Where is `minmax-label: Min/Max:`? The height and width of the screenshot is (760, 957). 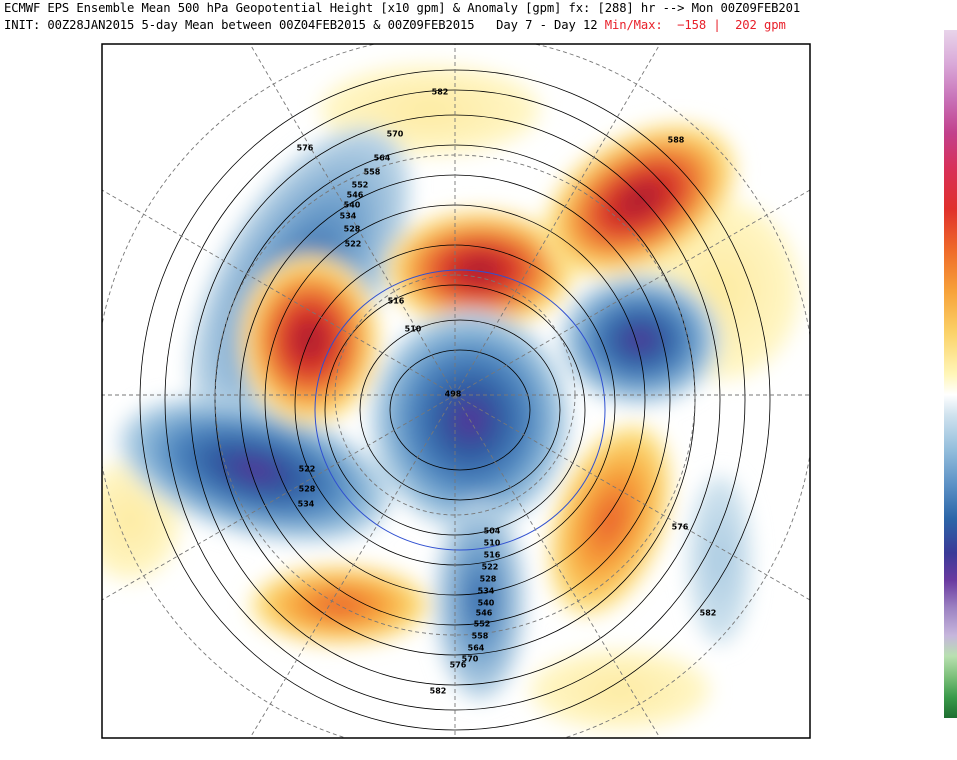
minmax-label: Min/Max: is located at coordinates (633, 25).